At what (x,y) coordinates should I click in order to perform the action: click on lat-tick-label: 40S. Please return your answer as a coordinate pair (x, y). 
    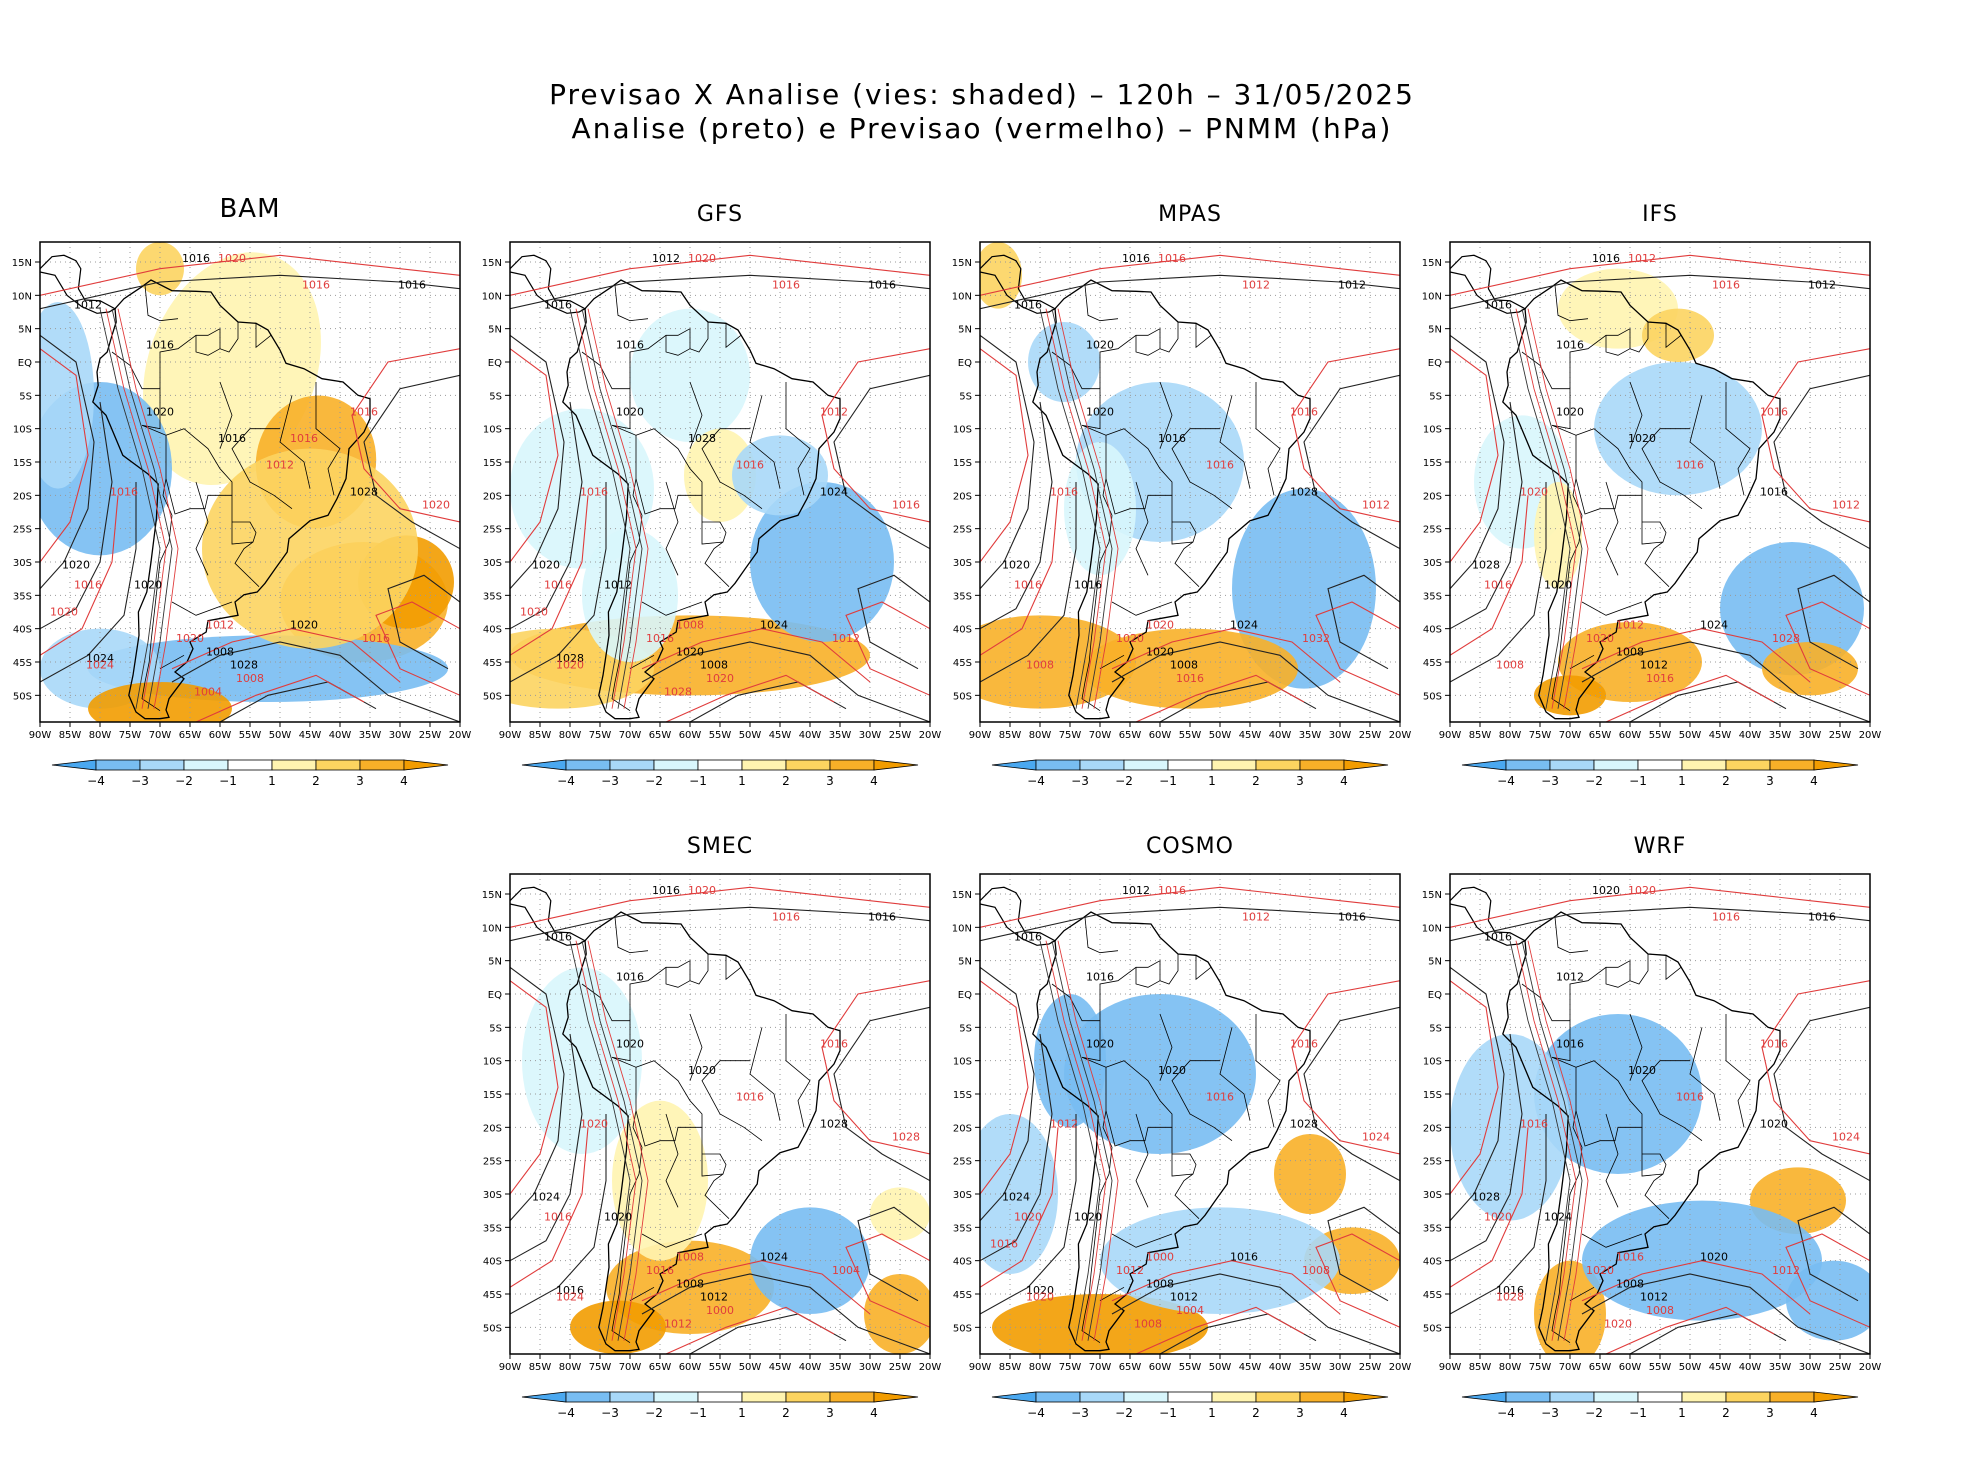
    Looking at the image, I should click on (962, 630).